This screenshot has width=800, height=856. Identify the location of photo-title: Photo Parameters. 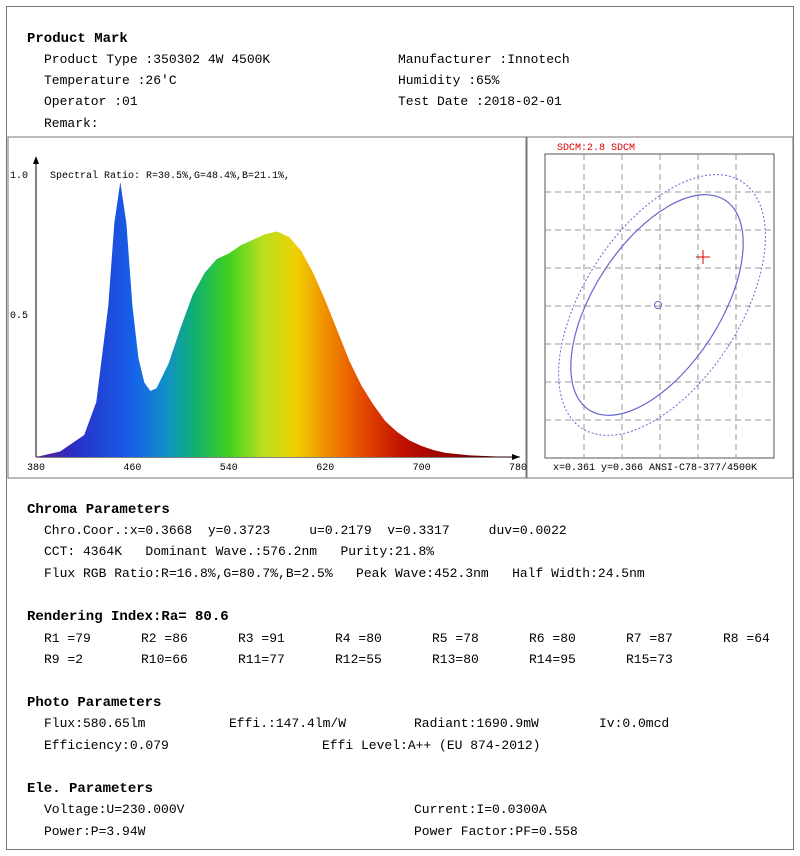
(94, 703).